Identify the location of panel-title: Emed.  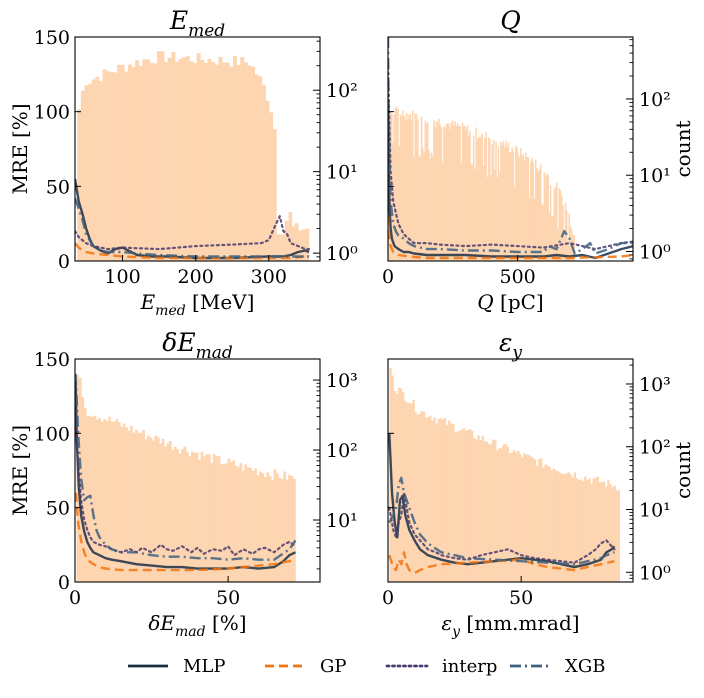
(197, 23).